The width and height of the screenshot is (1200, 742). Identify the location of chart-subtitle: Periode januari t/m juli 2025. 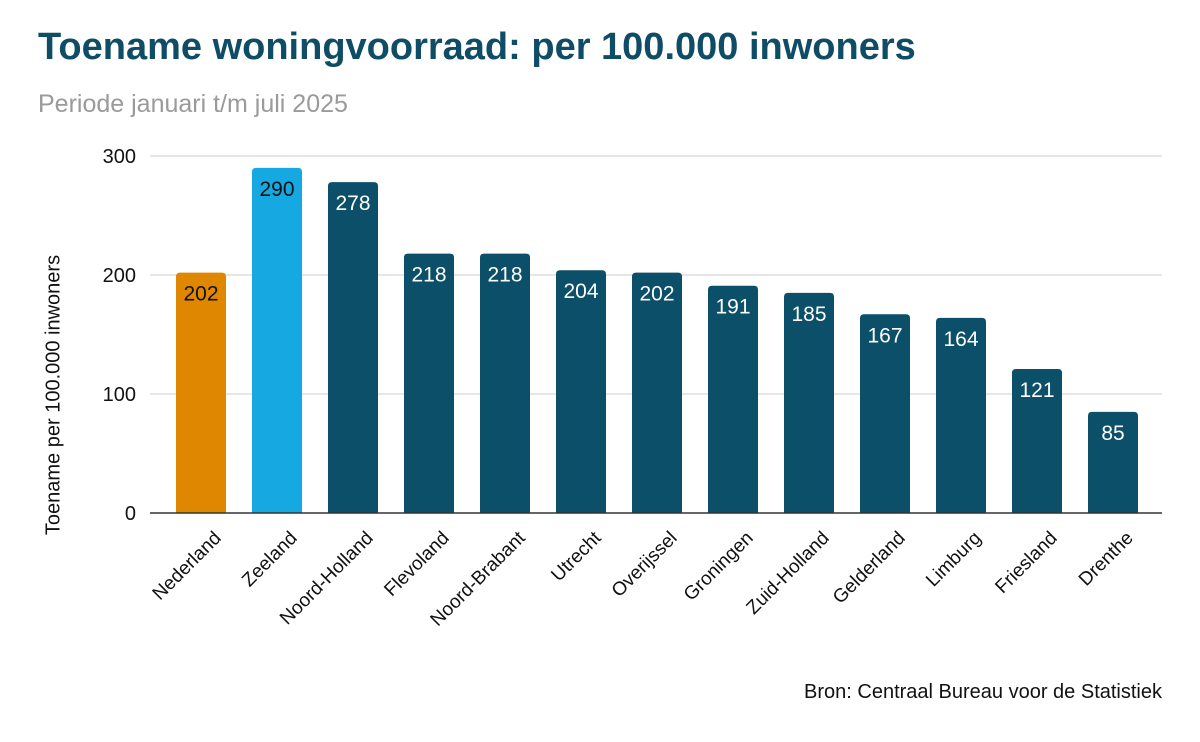
(193, 104).